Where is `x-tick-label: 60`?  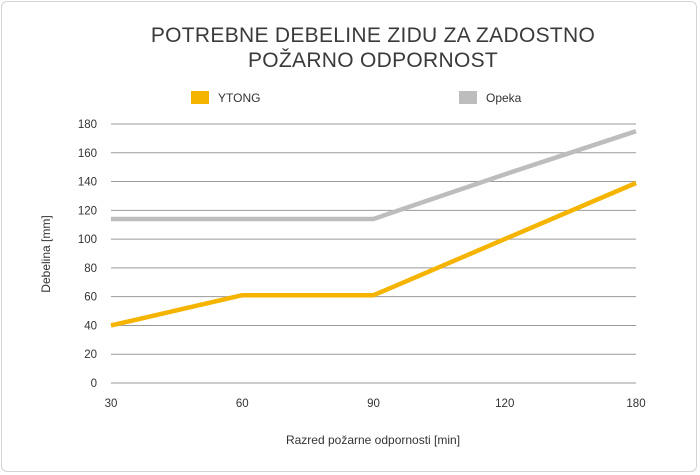 x-tick-label: 60 is located at coordinates (242, 404).